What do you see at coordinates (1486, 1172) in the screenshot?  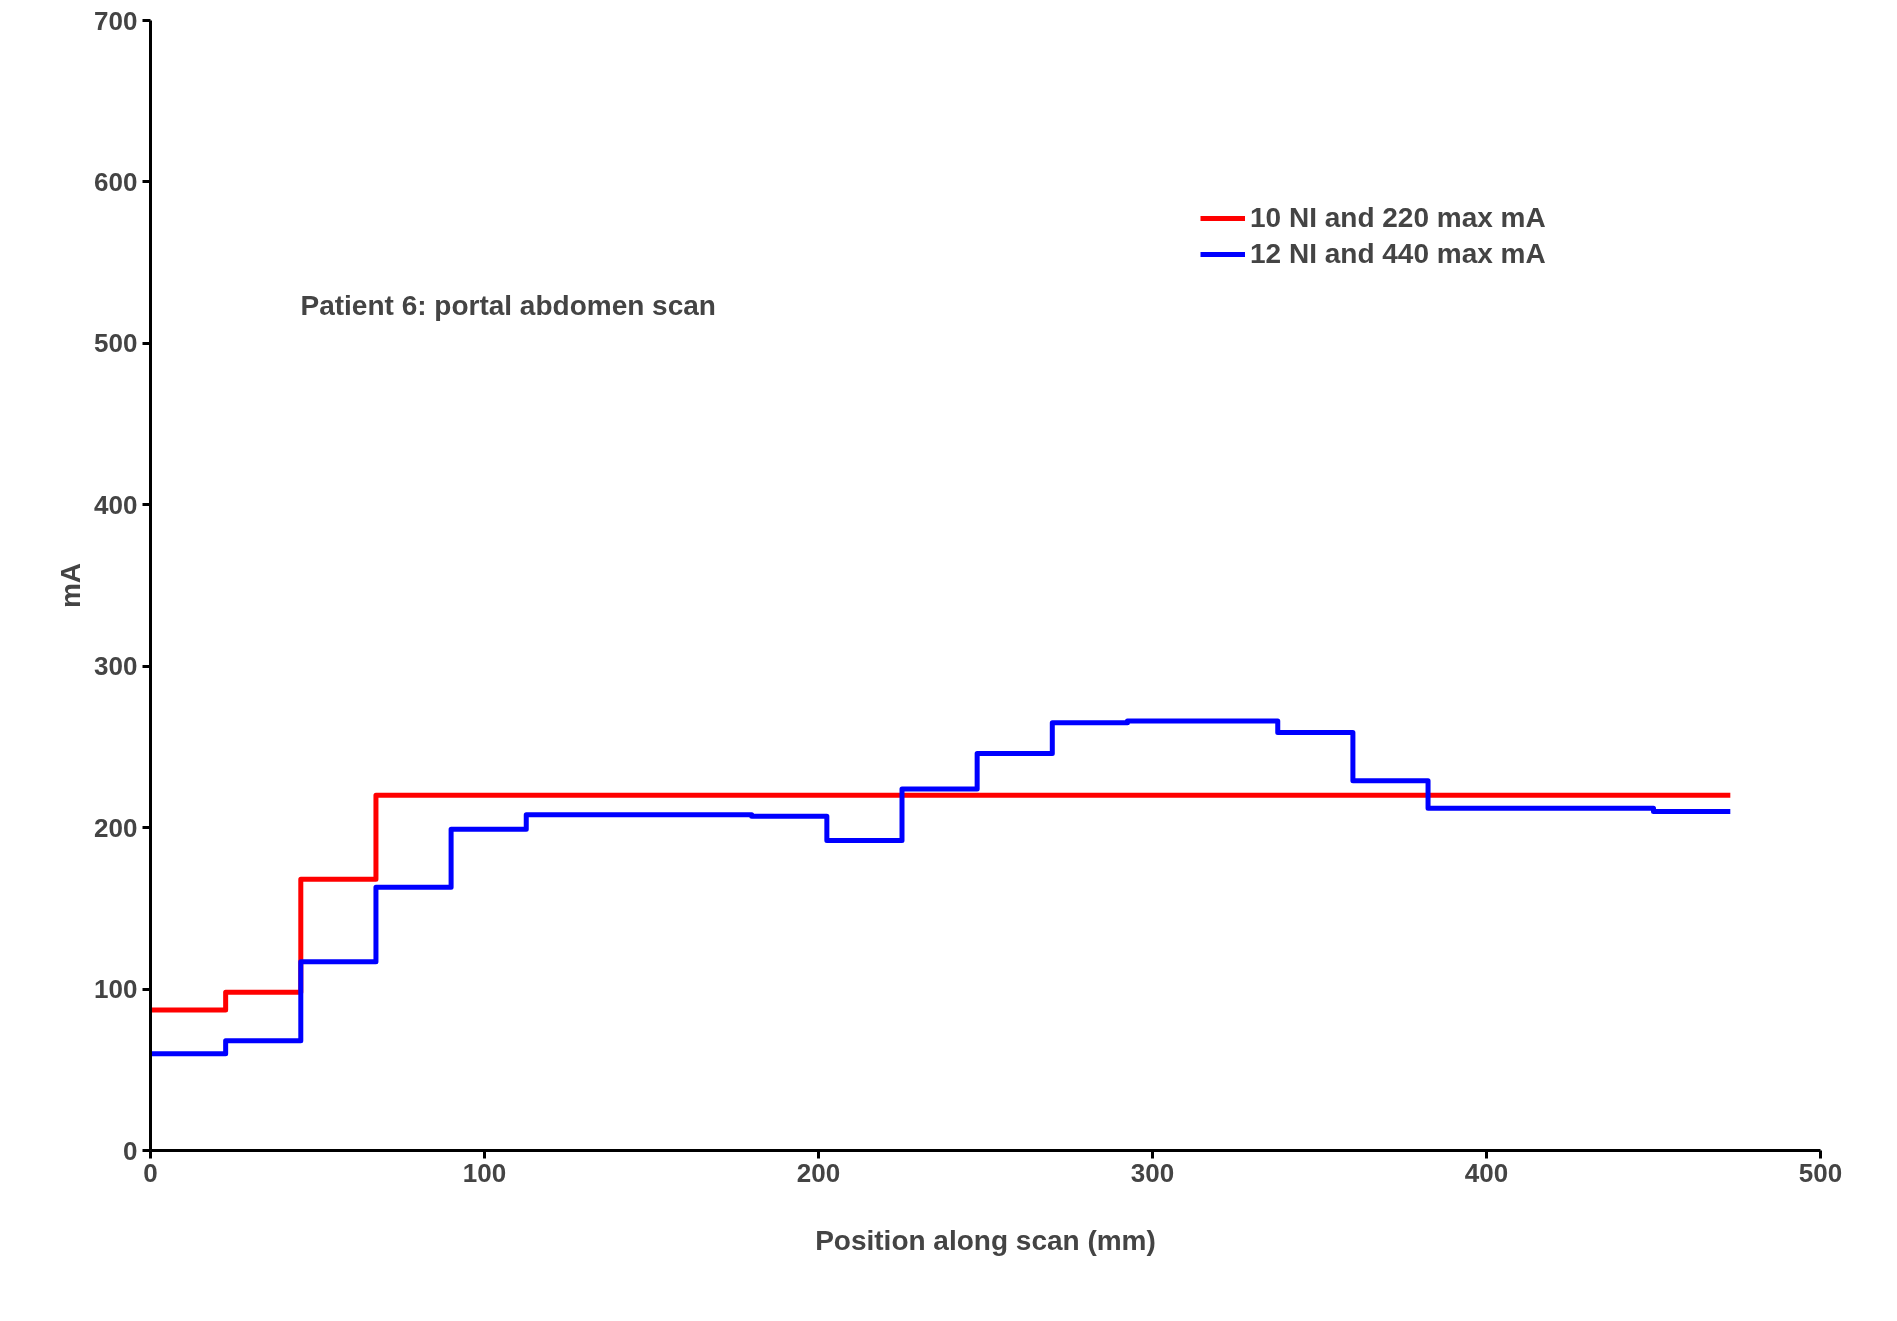 I see `x-tick-label: 400` at bounding box center [1486, 1172].